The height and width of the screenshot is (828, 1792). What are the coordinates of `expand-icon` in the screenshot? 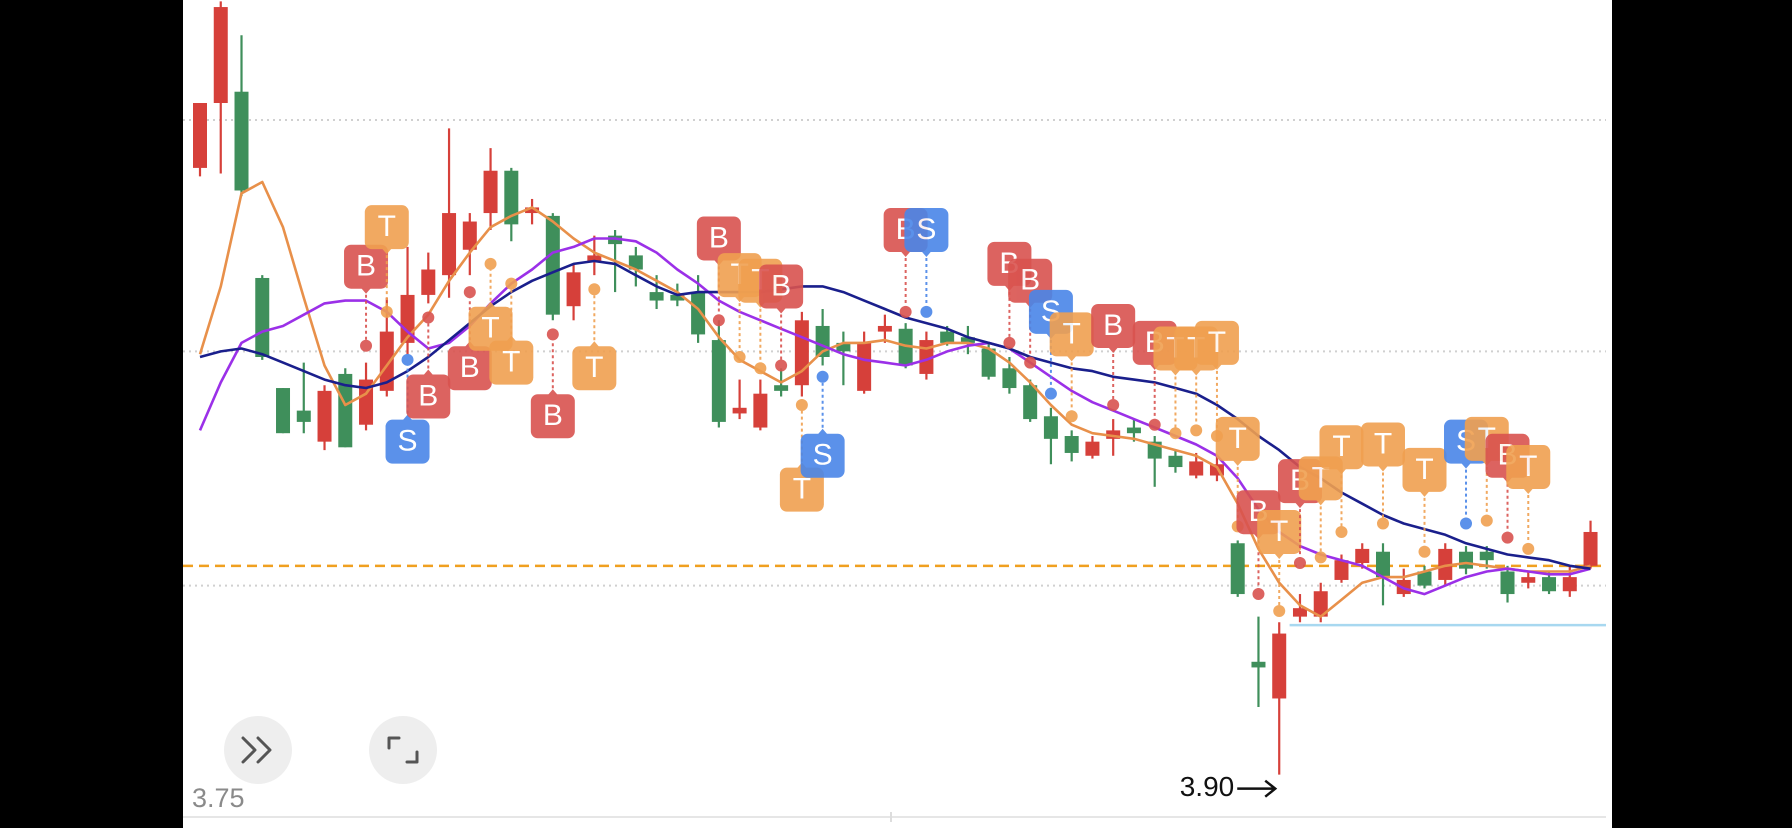 It's located at (403, 750).